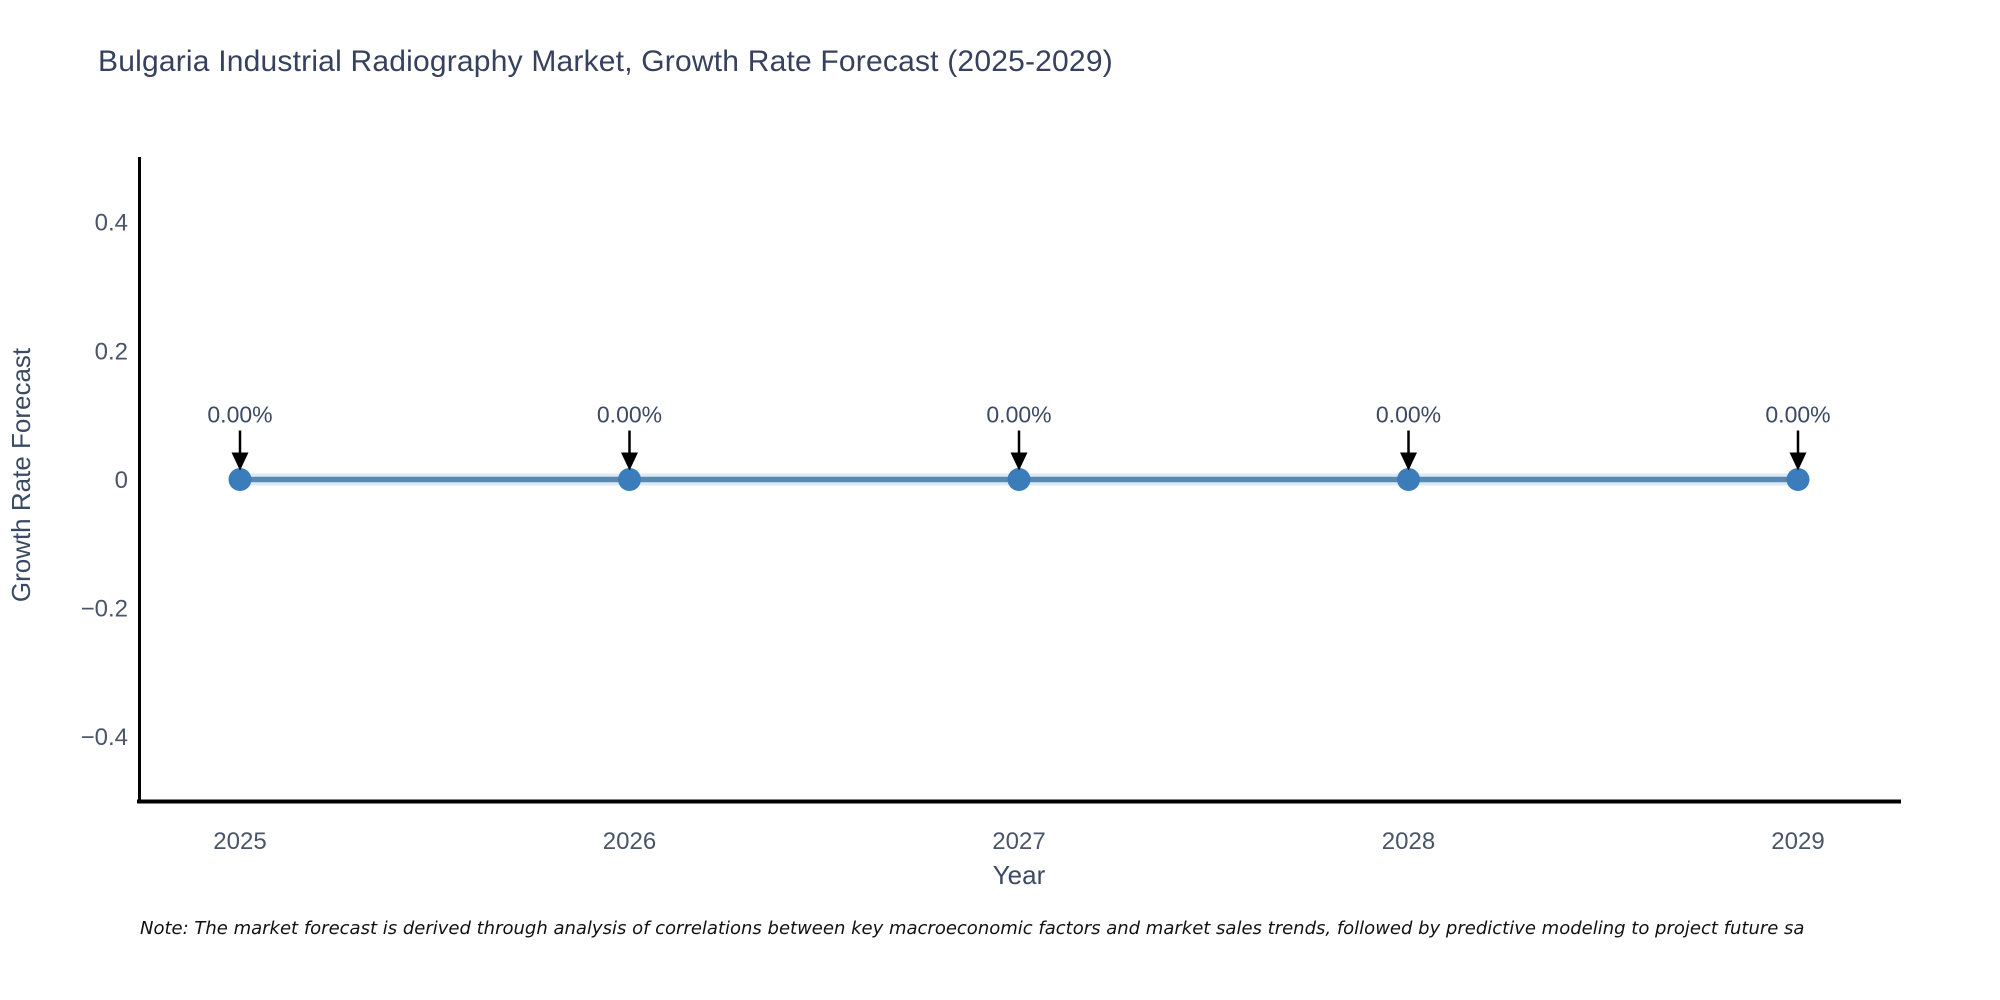  What do you see at coordinates (121, 480) in the screenshot?
I see `y-tick-label: 0` at bounding box center [121, 480].